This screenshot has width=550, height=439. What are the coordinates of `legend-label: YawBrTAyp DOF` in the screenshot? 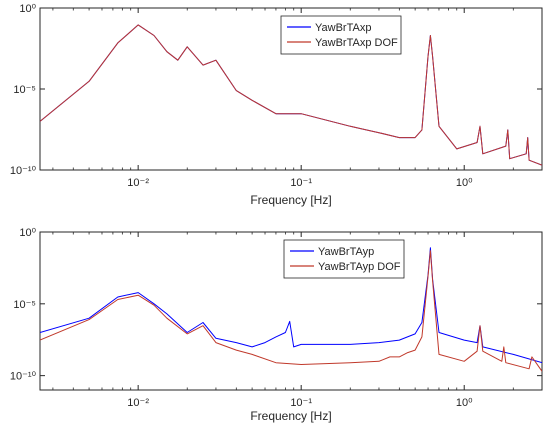 It's located at (359, 267).